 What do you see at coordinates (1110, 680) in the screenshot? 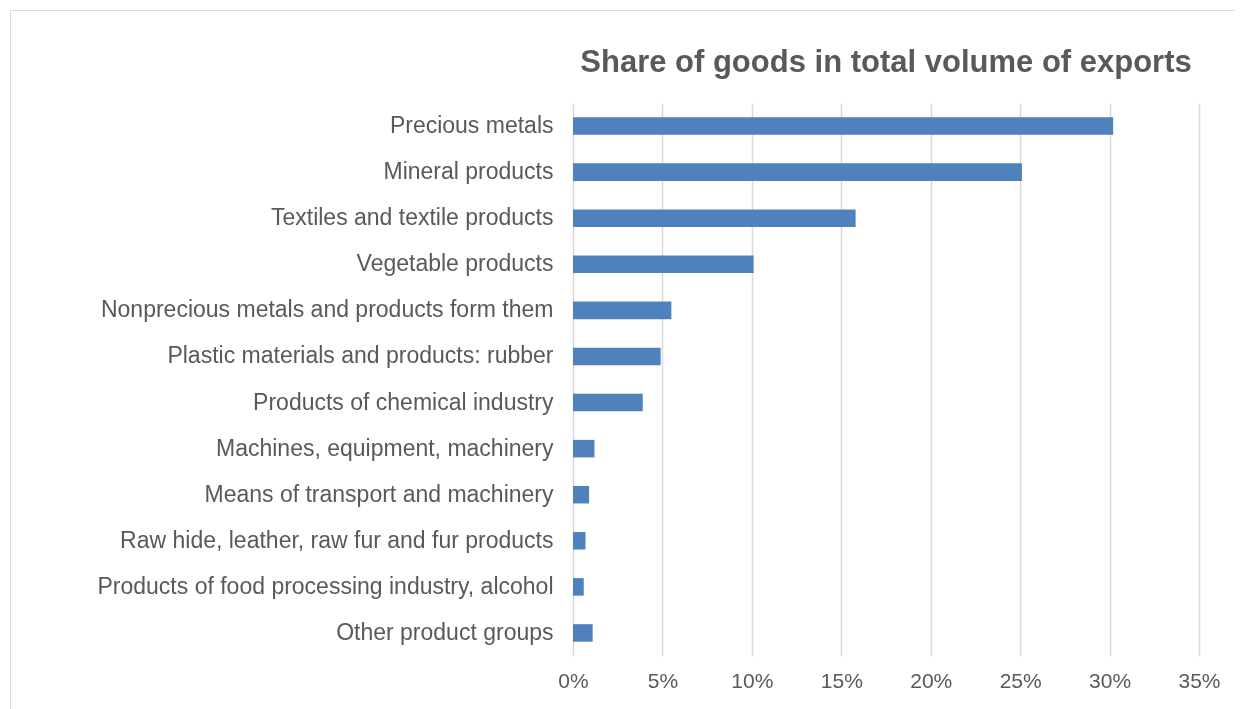
I see `x-tick-label: 30%` at bounding box center [1110, 680].